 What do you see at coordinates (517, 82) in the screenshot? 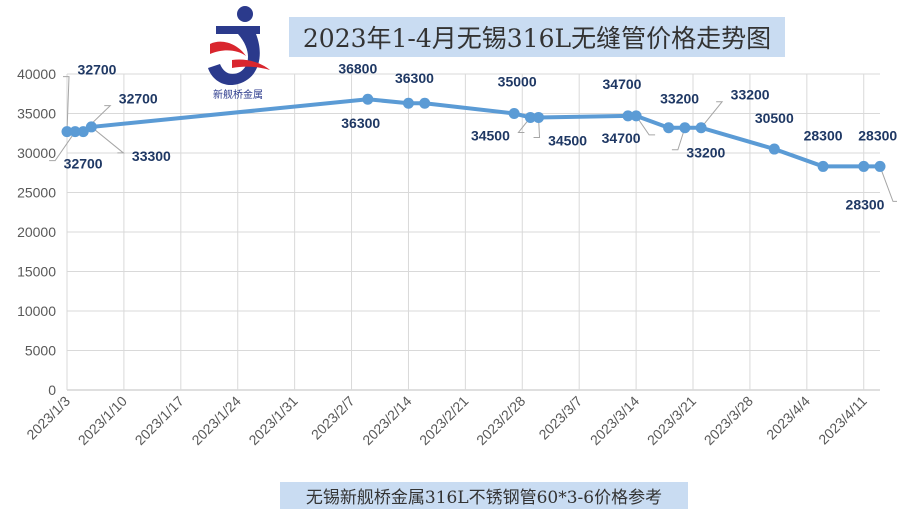
I see `data-label: 35000` at bounding box center [517, 82].